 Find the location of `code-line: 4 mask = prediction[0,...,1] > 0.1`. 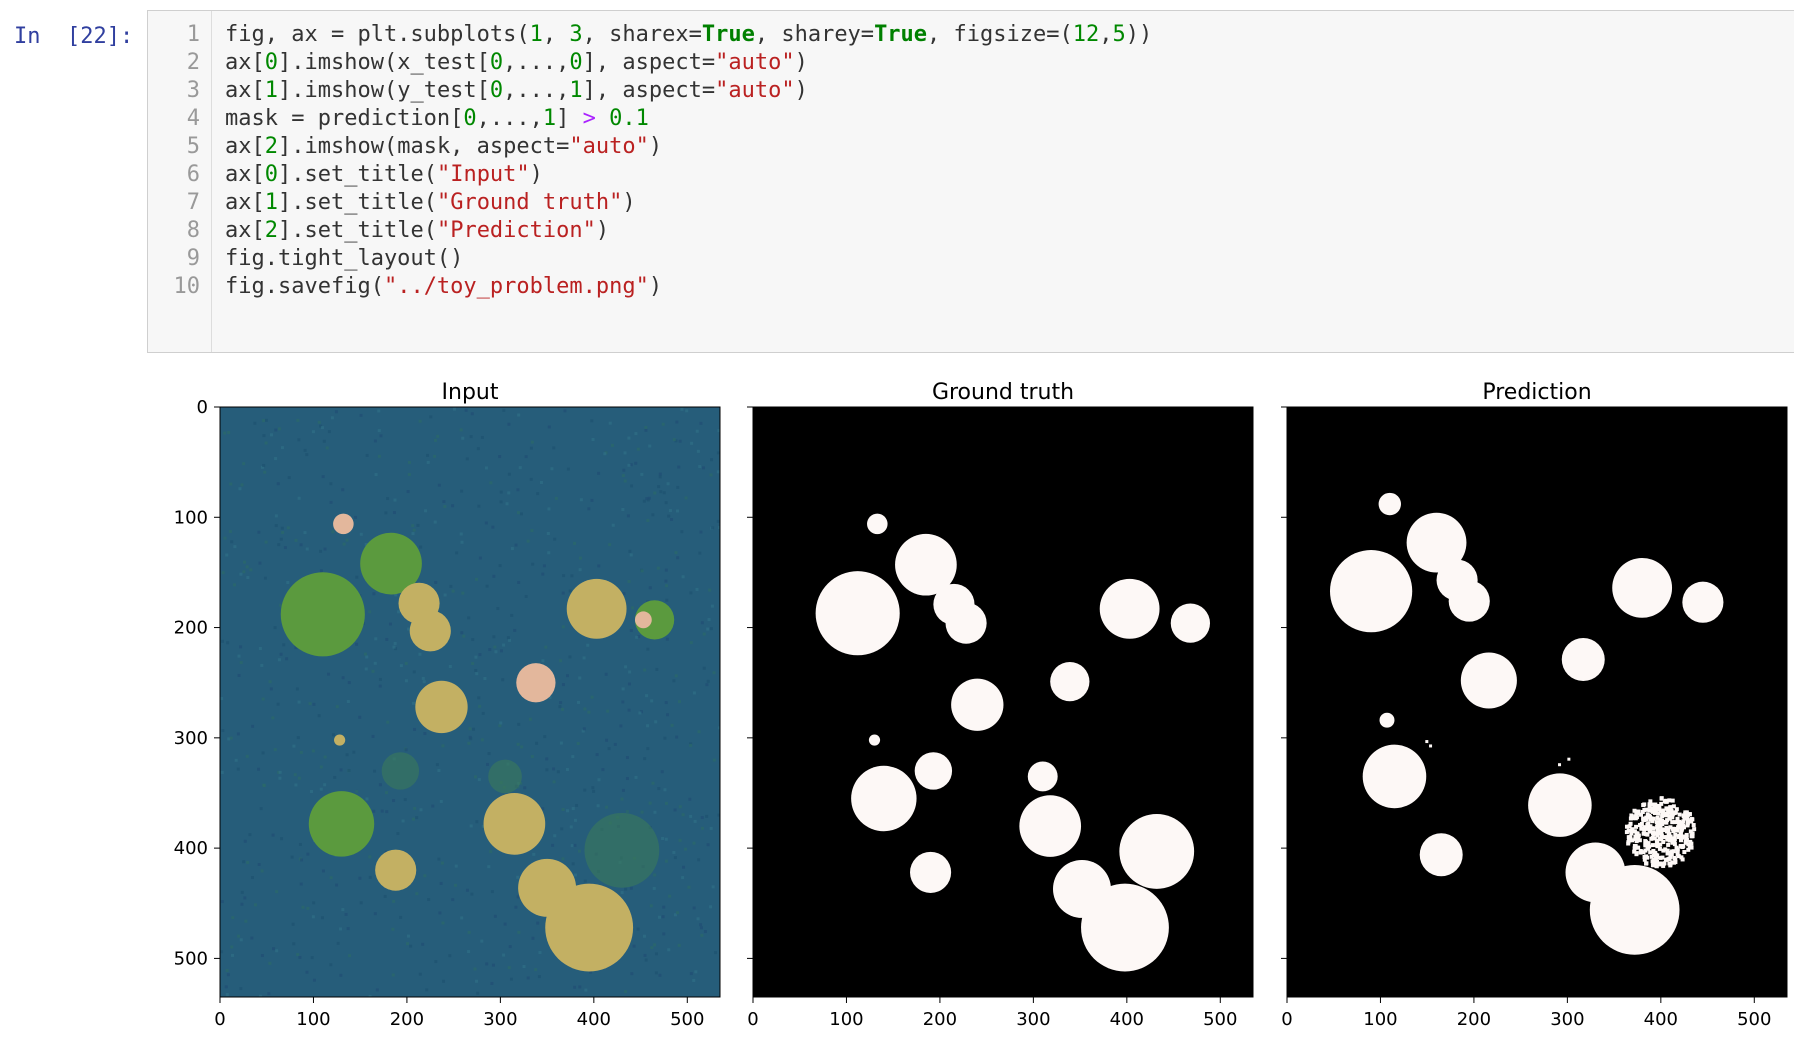

code-line: 4 mask = prediction[0,...,1] > 0.1 is located at coordinates (968, 119).